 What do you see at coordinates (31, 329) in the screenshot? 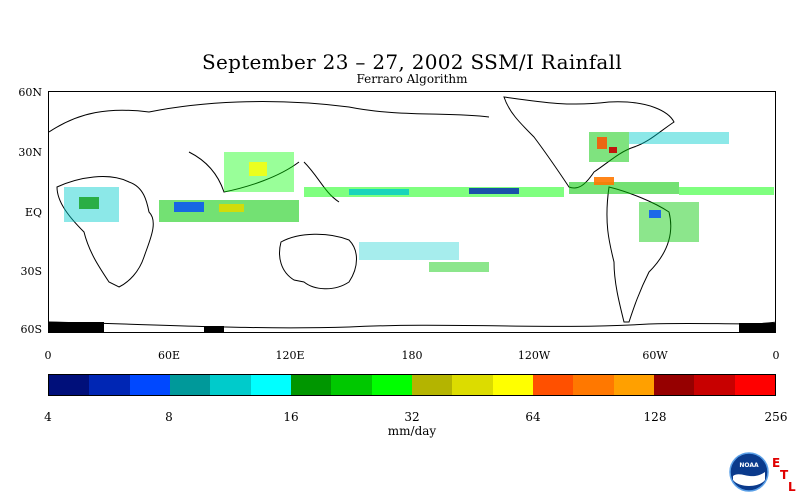
I see `lat-label-60s: 60S` at bounding box center [31, 329].